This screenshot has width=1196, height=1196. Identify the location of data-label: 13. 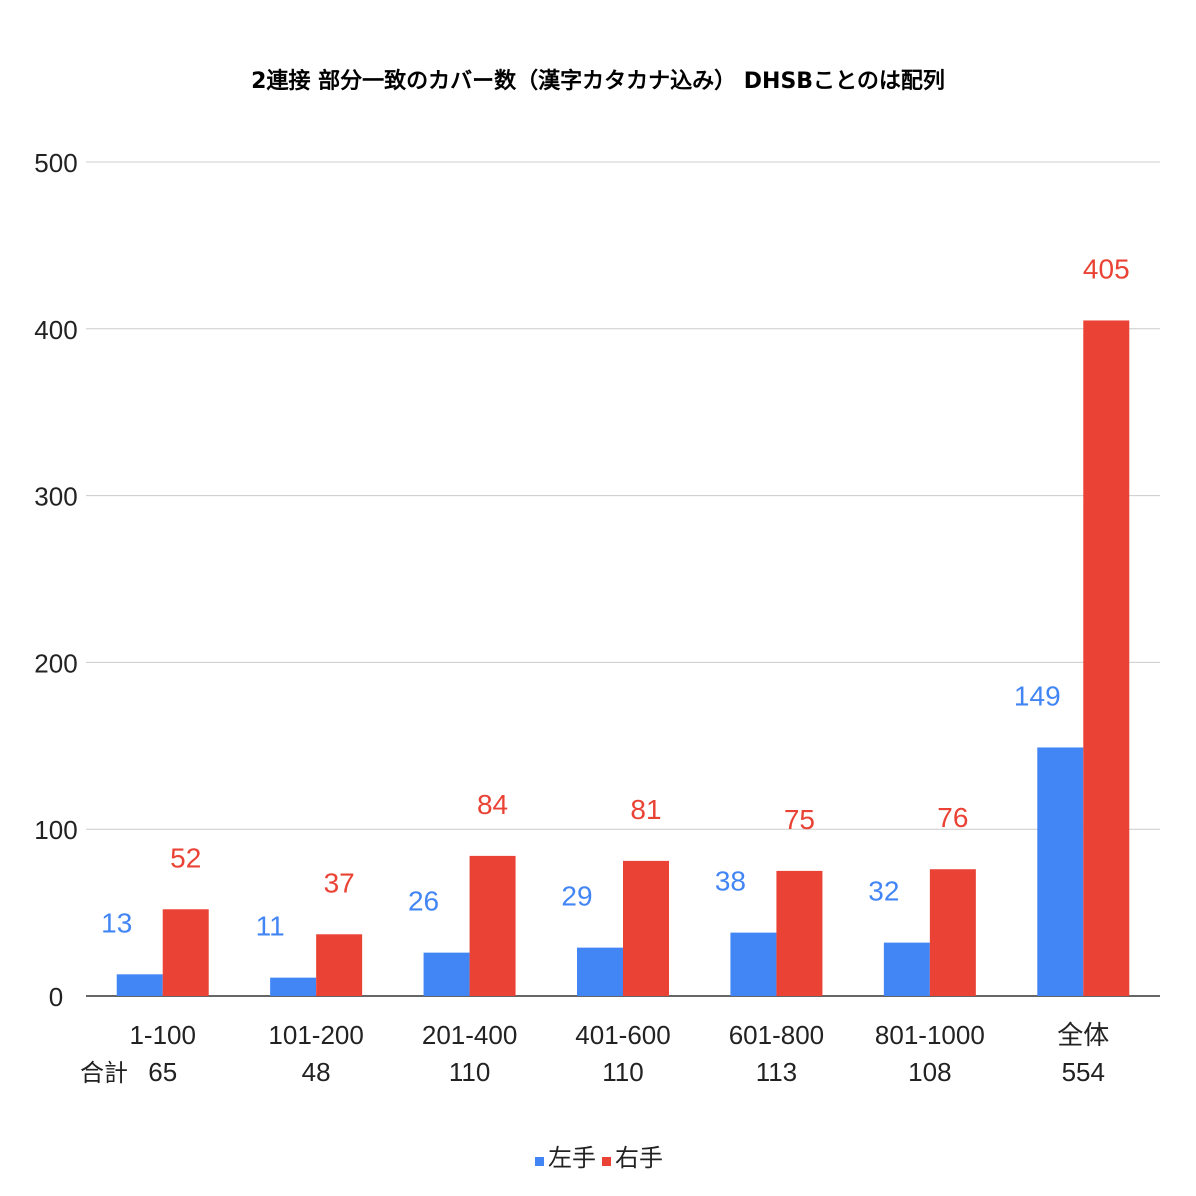
(116, 922).